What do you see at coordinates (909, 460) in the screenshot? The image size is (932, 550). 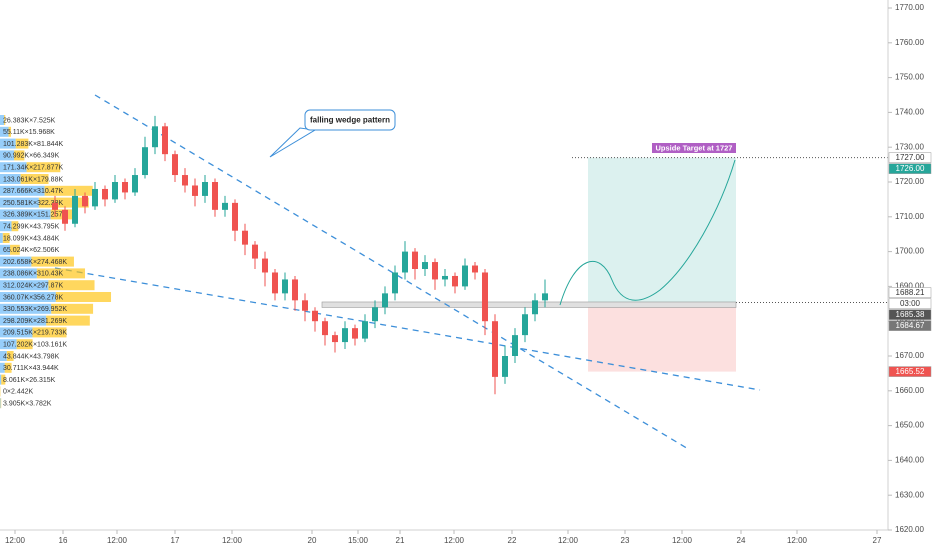 I see `y-tick-label: 1640.00` at bounding box center [909, 460].